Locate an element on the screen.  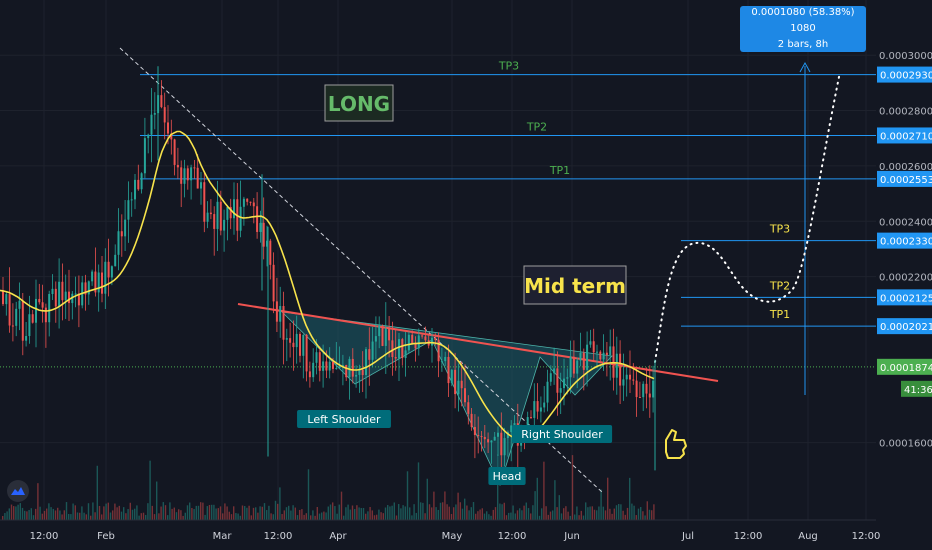
tp-long-label: TP1 is located at coordinates (559, 170).